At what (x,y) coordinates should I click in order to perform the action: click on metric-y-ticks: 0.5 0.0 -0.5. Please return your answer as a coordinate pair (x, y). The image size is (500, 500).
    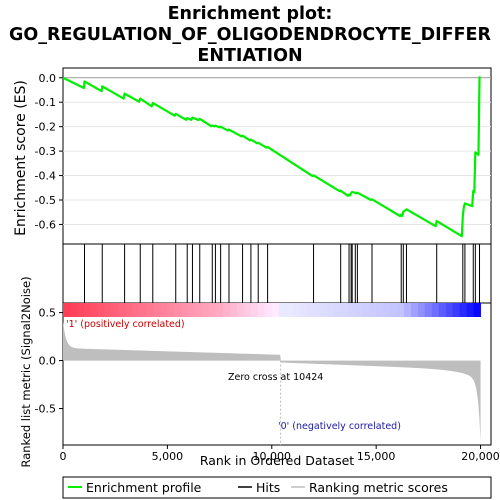
    Looking at the image, I should click on (49, 361).